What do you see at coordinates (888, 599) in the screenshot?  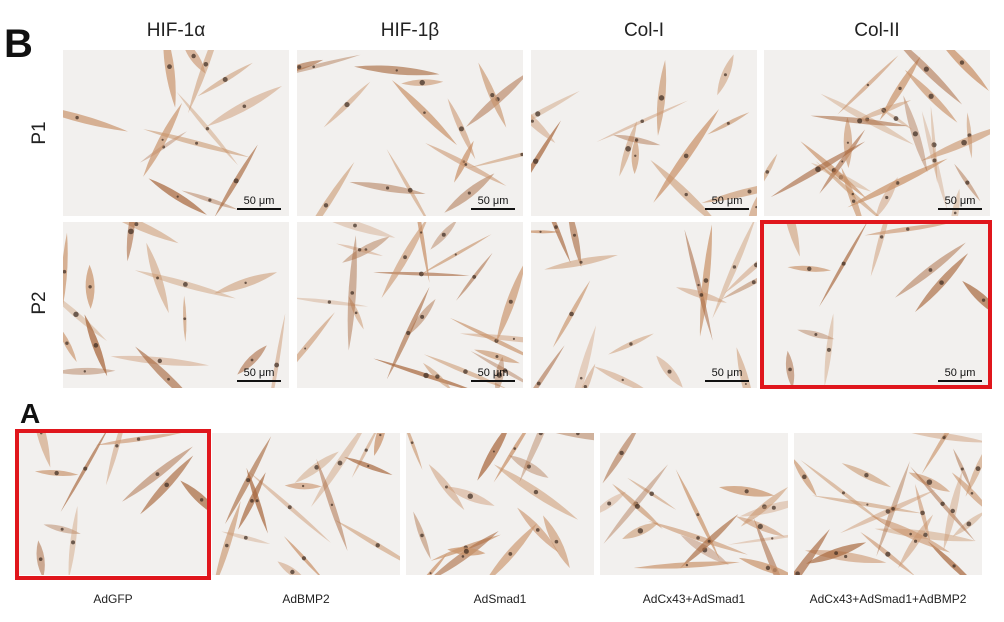 I see `caption-adcx43-adsmad1-adbmp2: AdCx43+AdSmad1+AdBMP2` at bounding box center [888, 599].